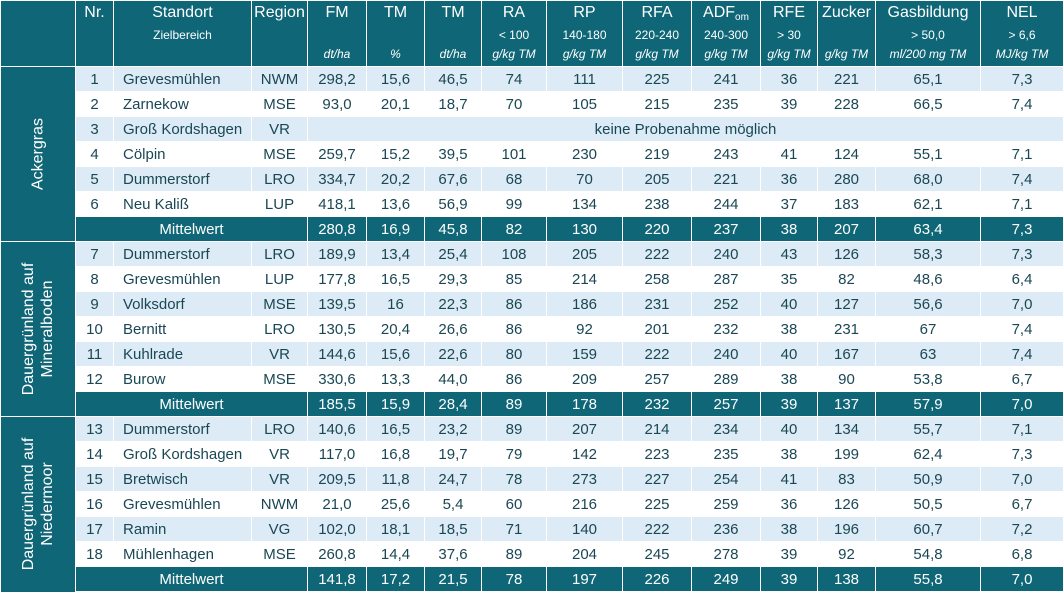 The width and height of the screenshot is (1063, 598). Describe the element at coordinates (685, 129) in the screenshot. I see `cell-note: keine Probenahme möglich` at that location.